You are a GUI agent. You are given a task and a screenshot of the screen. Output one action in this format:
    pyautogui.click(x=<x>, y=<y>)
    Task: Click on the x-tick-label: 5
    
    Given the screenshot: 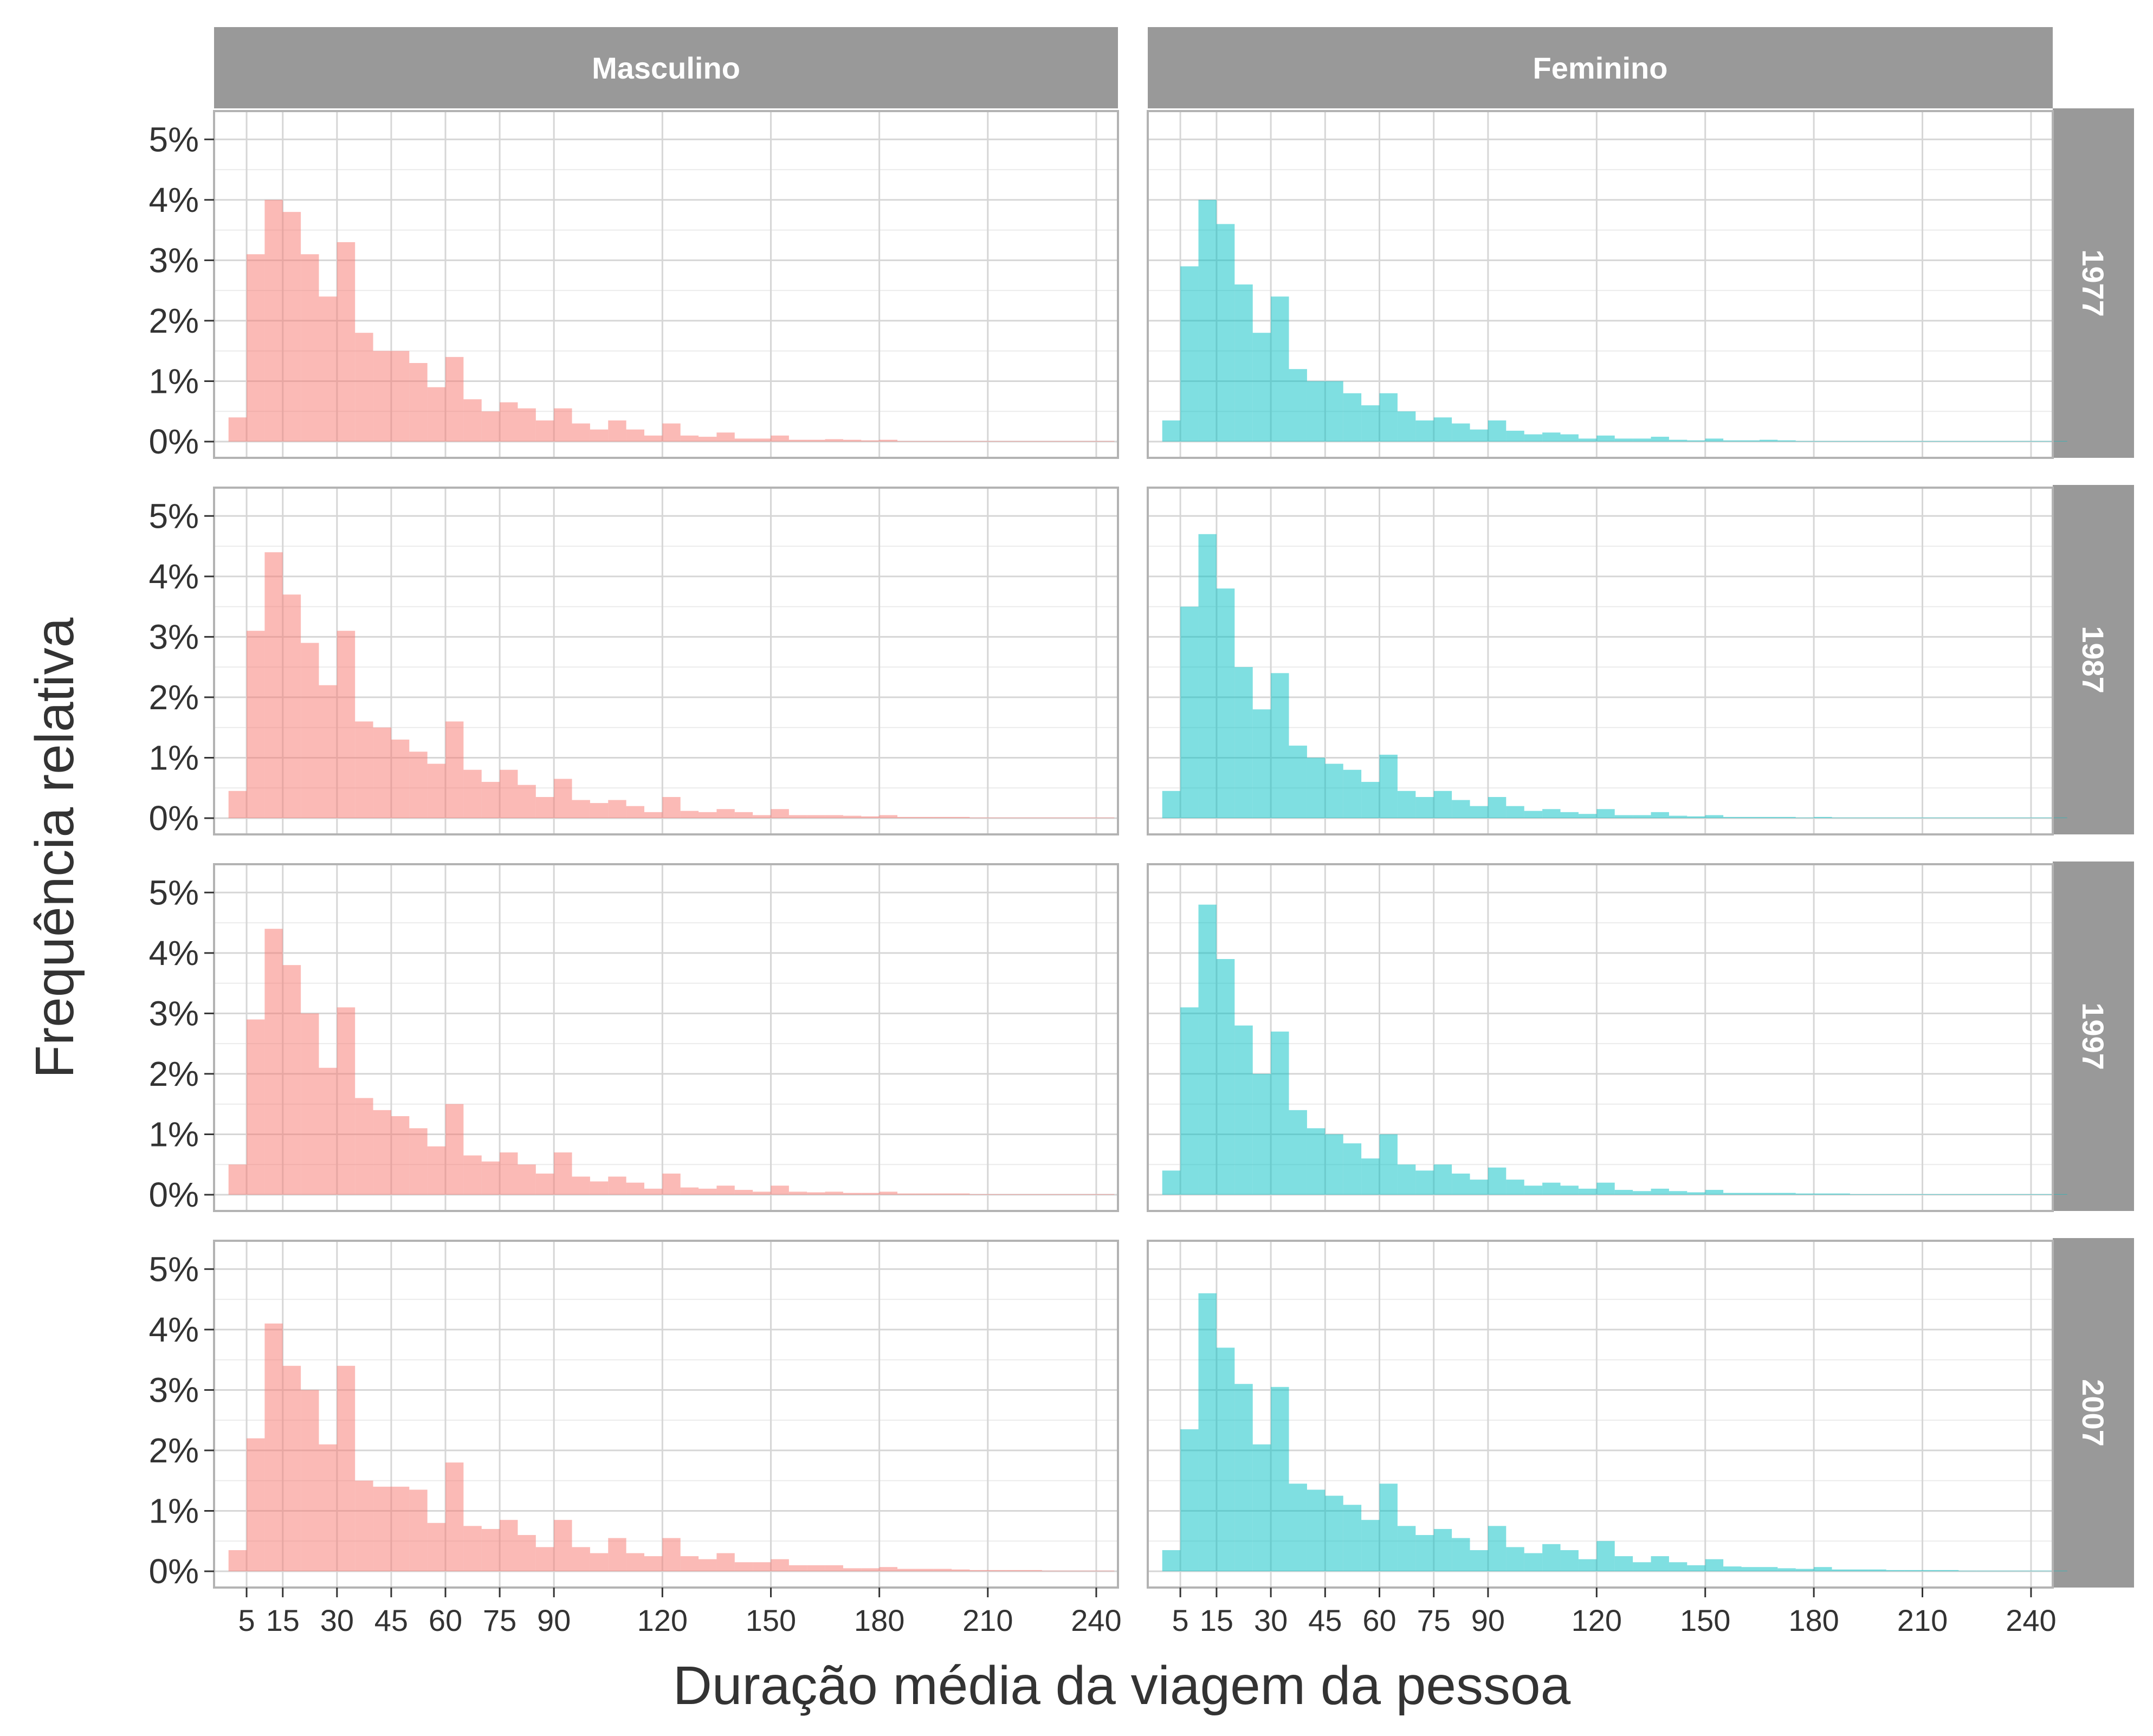 What is the action you would take?
    pyautogui.click(x=1180, y=1620)
    